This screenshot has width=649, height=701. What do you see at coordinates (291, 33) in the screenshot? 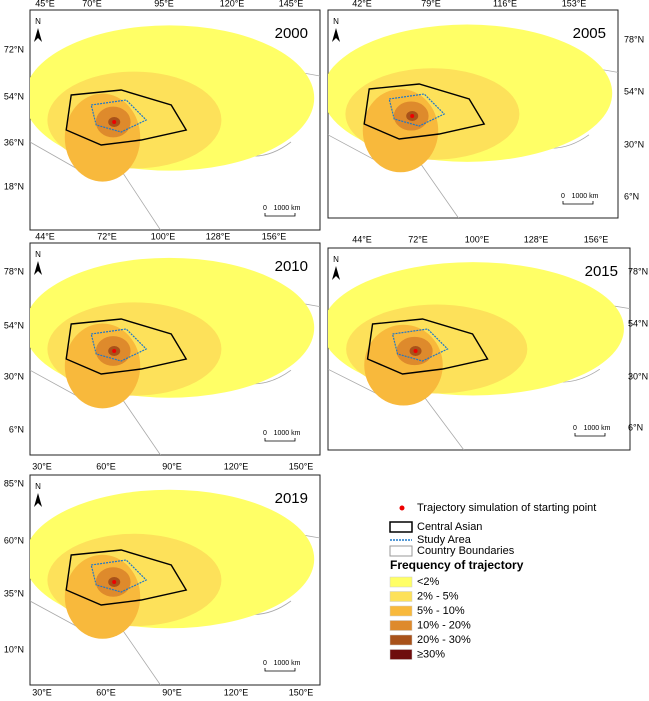
I see `year-label: 2000` at bounding box center [291, 33].